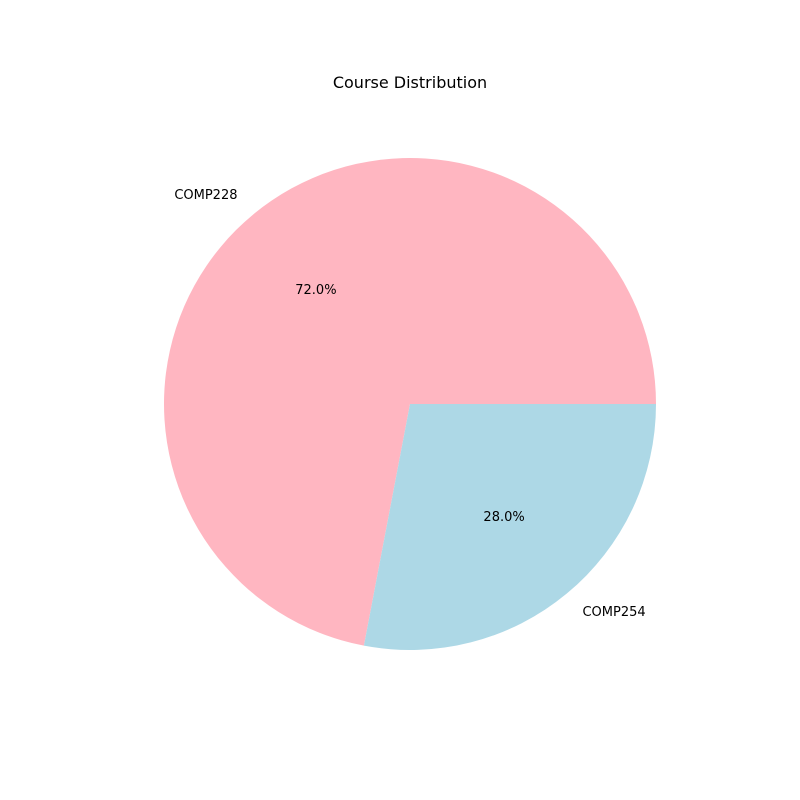 Image resolution: width=800 pixels, height=800 pixels. Describe the element at coordinates (315, 290) in the screenshot. I see `slice-percent-comp228: 72.0%` at that location.